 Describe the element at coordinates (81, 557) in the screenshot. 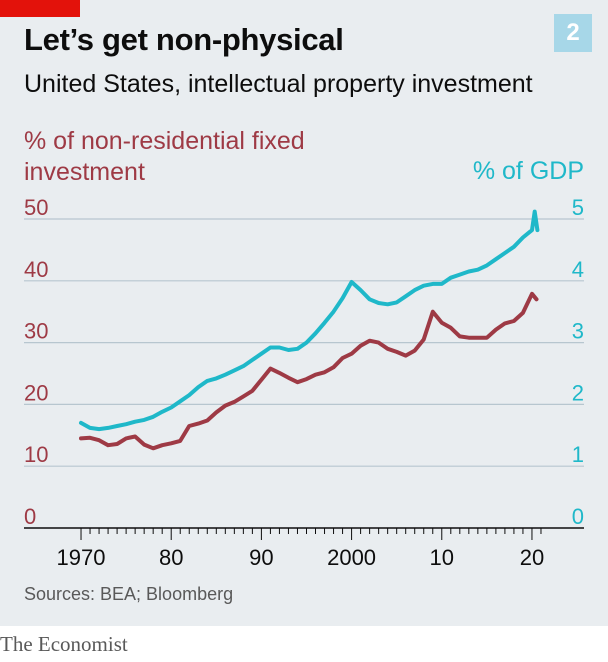

I see `x-tick-label: 1970` at that location.